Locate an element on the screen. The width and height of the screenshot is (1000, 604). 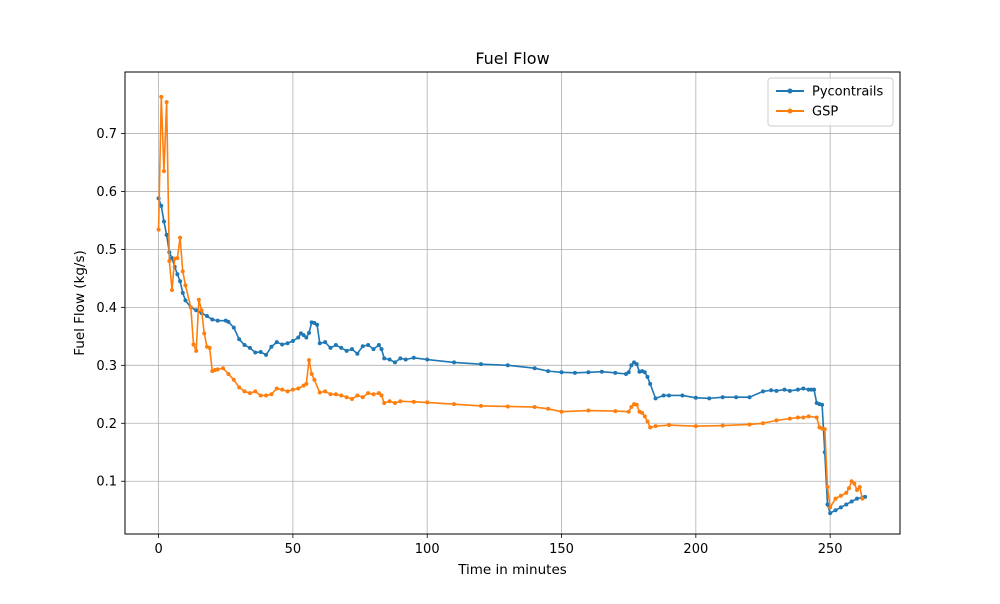
y-tick-label: 0.2 is located at coordinates (106, 424).